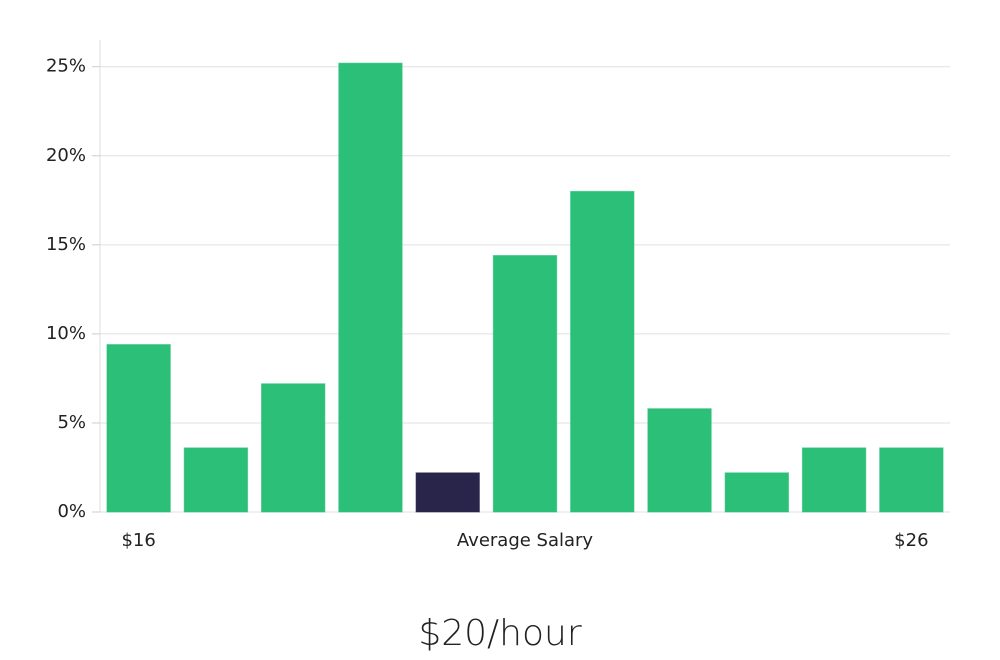 This screenshot has width=1000, height=660. What do you see at coordinates (66, 244) in the screenshot?
I see `y-tick-label: 15%` at bounding box center [66, 244].